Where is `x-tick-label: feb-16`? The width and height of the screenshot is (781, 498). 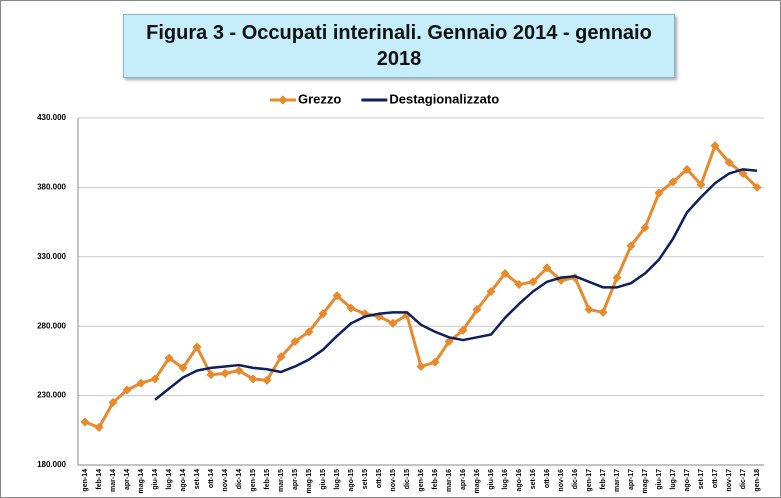 x-tick-label: feb-16 is located at coordinates (435, 479).